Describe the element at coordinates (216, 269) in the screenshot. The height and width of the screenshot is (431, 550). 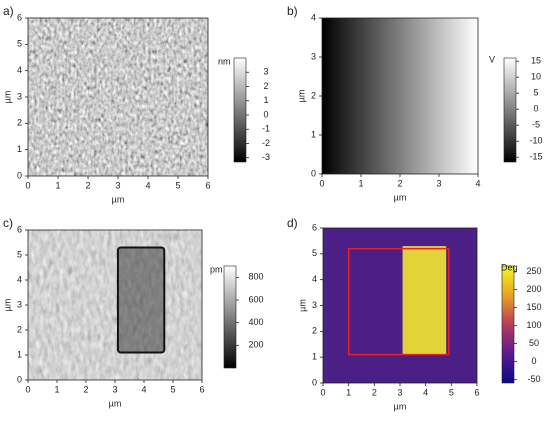
I see `colorbar-label: pm` at that location.